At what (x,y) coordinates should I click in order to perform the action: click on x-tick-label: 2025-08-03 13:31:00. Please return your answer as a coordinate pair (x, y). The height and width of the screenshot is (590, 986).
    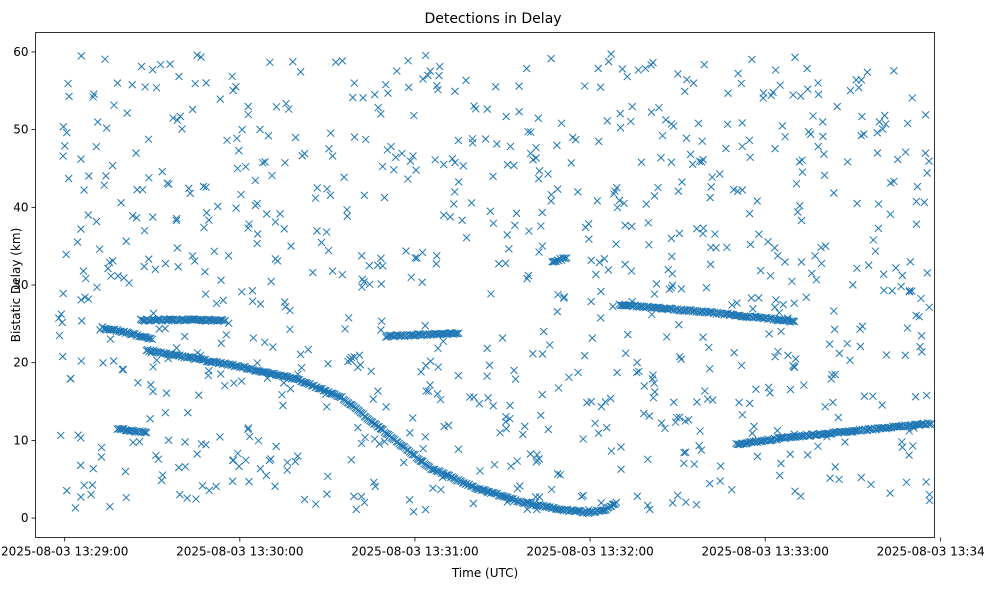
    Looking at the image, I should click on (414, 552).